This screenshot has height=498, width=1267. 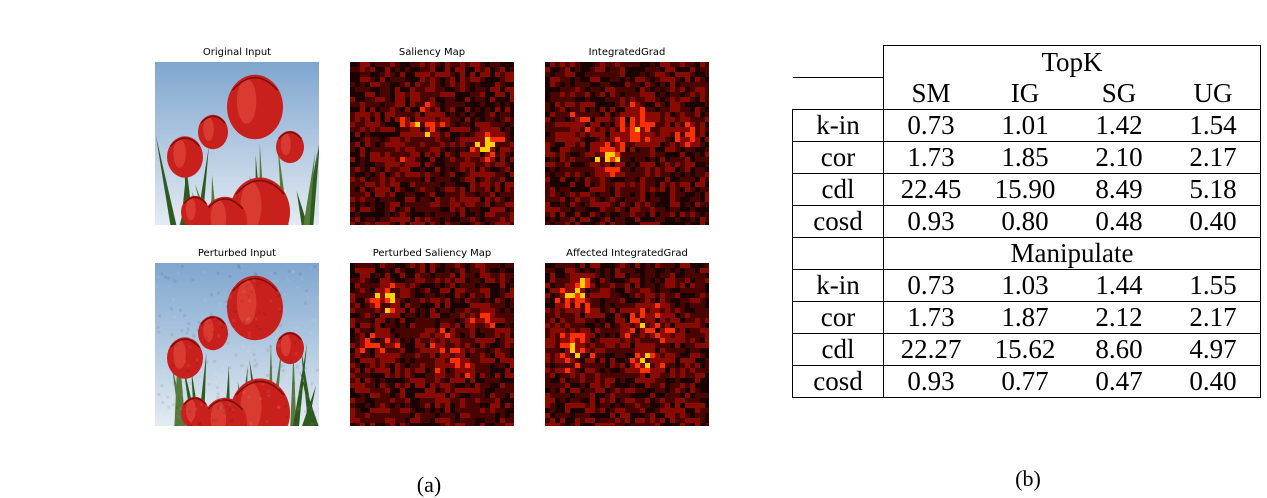 I want to click on section-header-row: Manipulate, so click(x=1027, y=253).